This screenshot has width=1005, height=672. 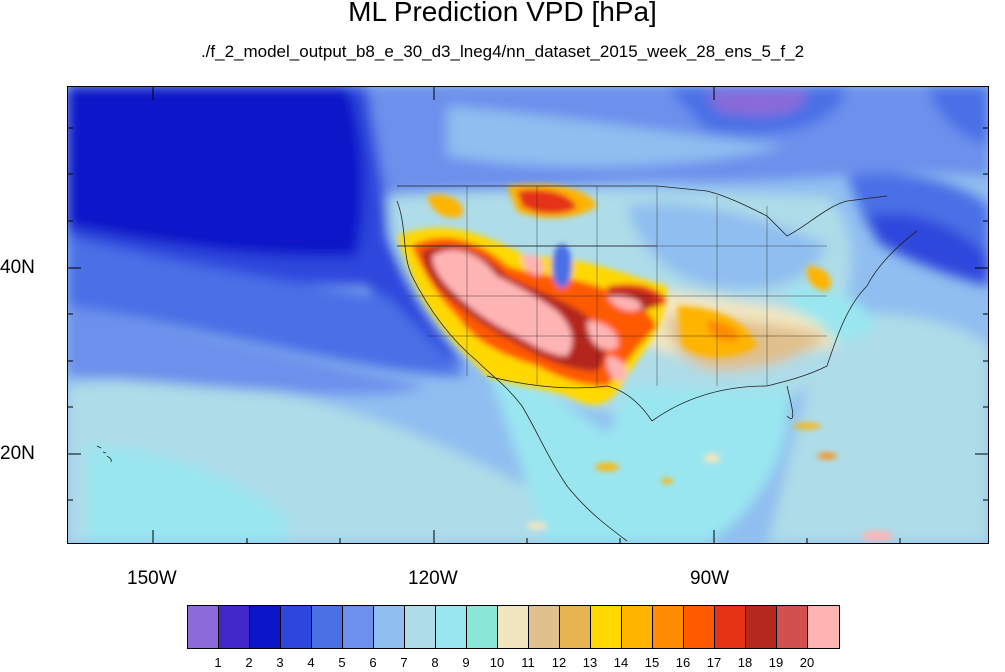 I want to click on colorbar-label: 2, so click(x=249, y=662).